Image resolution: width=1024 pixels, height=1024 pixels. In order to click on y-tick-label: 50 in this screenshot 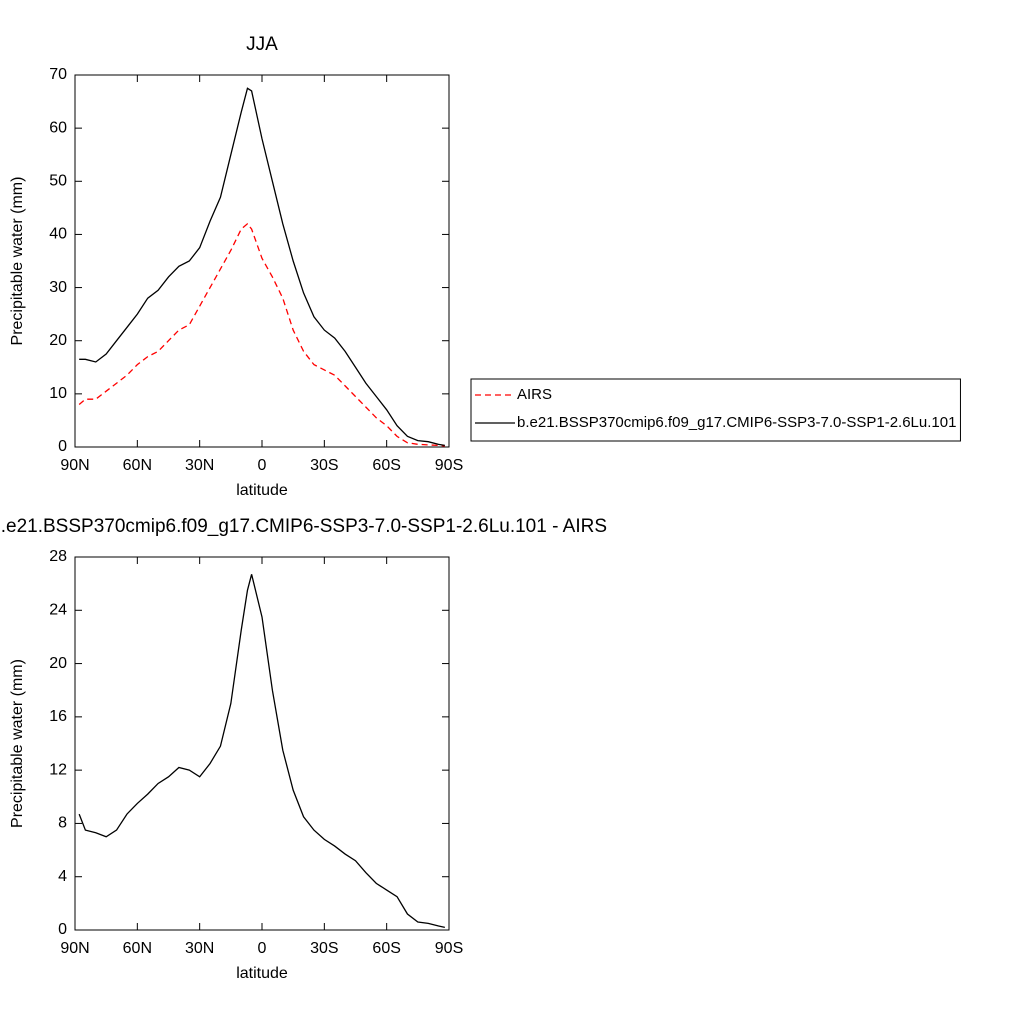, I will do `click(58, 181)`.